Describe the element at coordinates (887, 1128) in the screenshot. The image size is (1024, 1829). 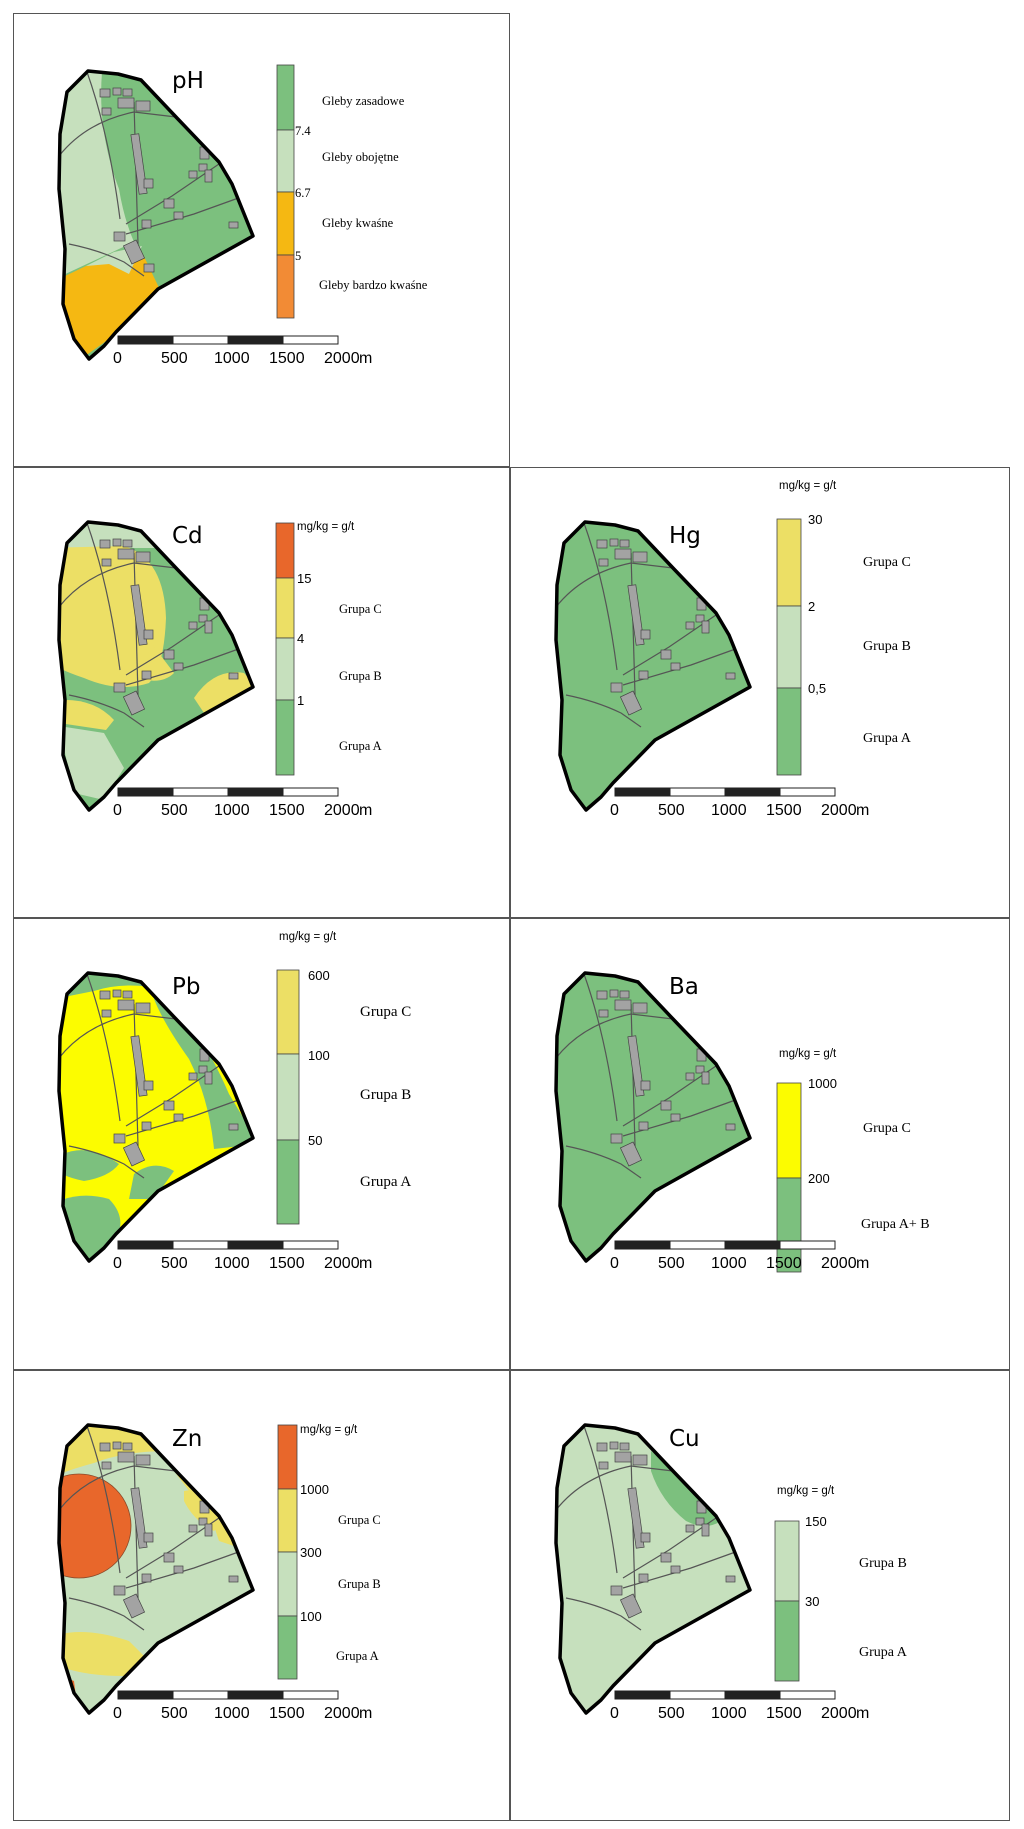
I see `ba-class-c: Grupa C` at that location.